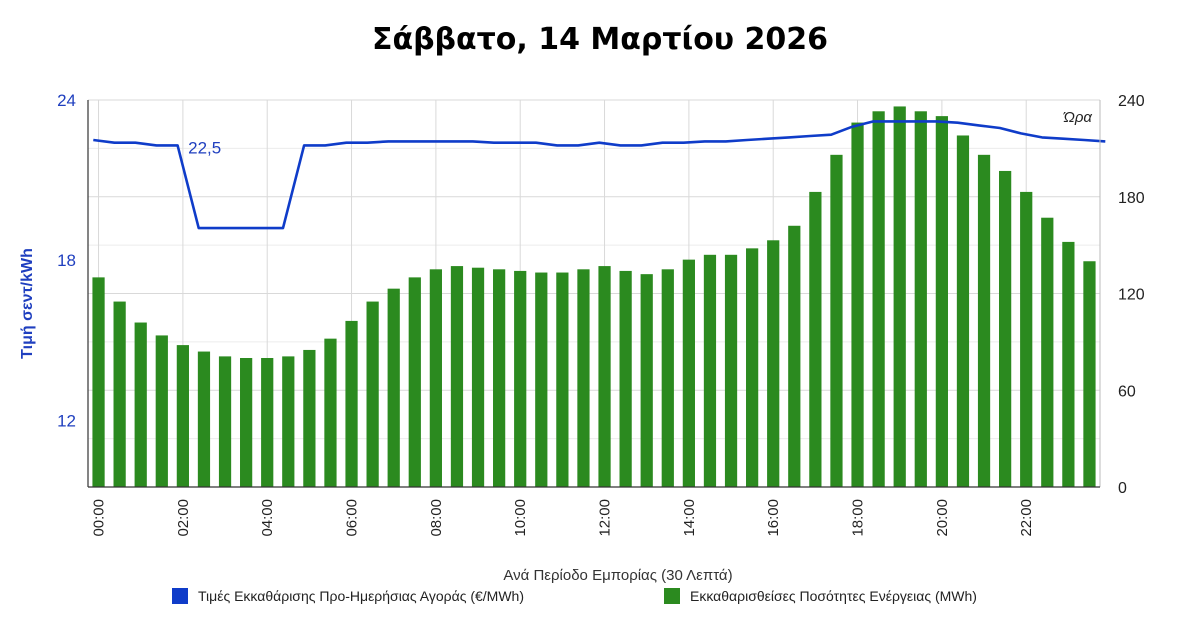 The image size is (1200, 628). I want to click on y-right-tick-label: 60, so click(1127, 391).